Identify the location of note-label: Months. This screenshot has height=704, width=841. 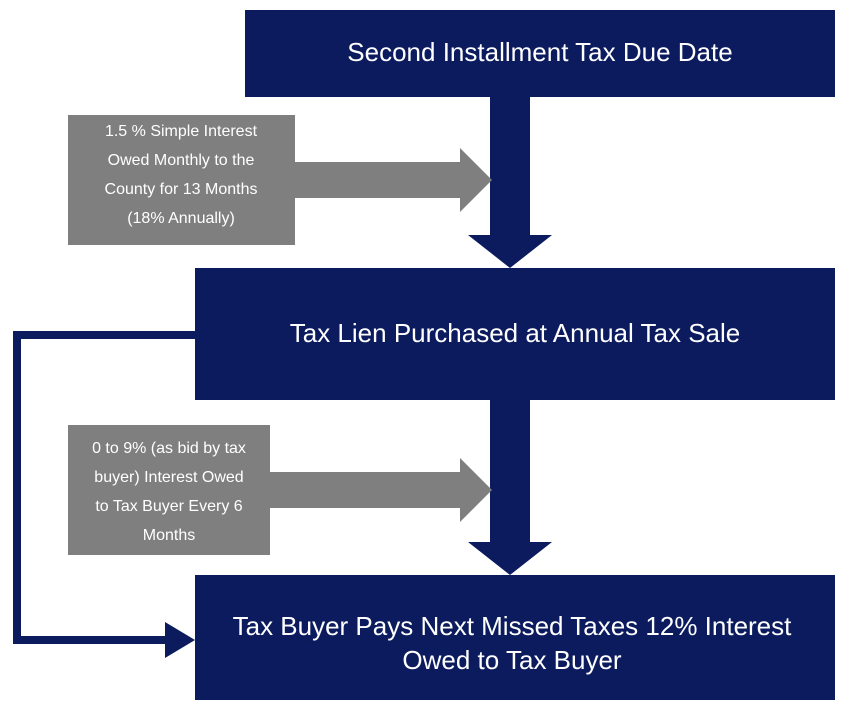
(169, 535).